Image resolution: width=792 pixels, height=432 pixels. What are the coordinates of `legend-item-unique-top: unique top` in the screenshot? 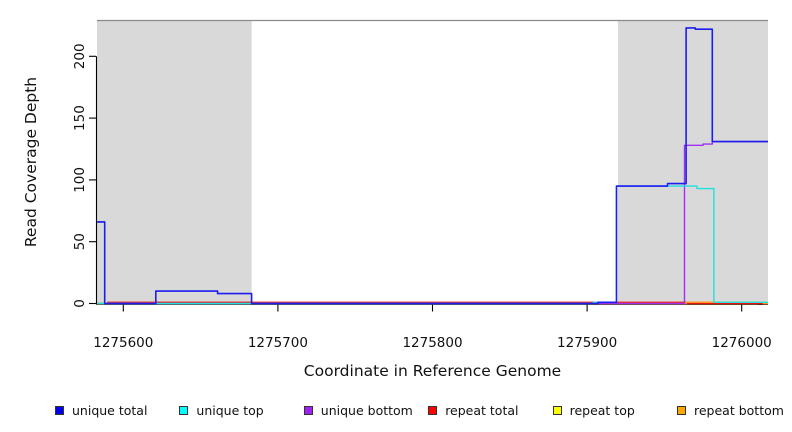 It's located at (221, 410).